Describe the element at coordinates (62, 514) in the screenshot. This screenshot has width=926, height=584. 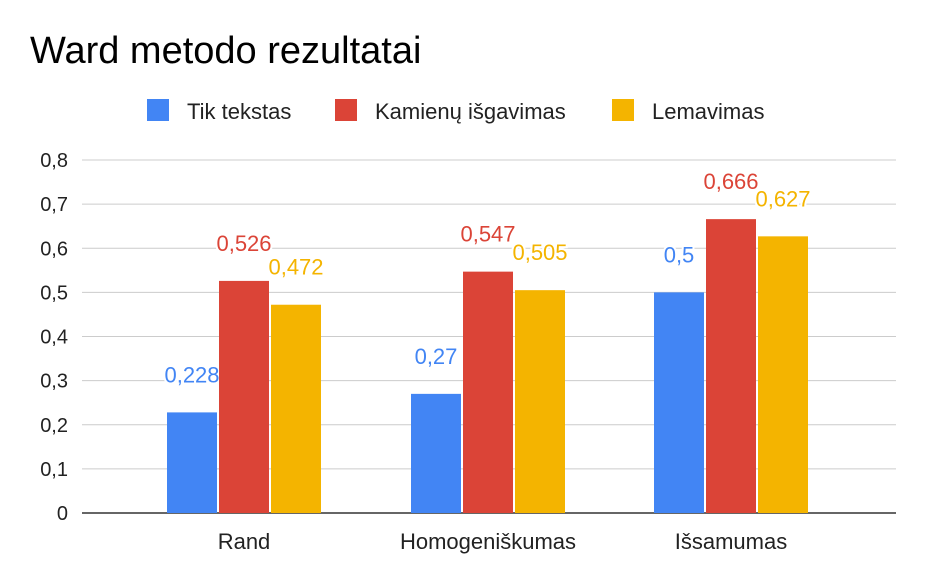
I see `y-tick-label: 0` at that location.